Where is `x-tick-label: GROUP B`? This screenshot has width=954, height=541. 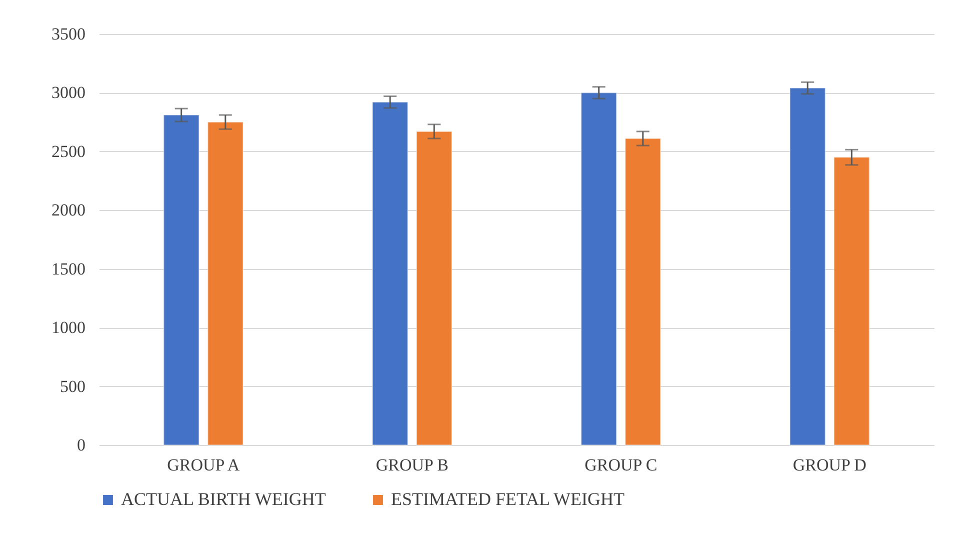 x-tick-label: GROUP B is located at coordinates (412, 465).